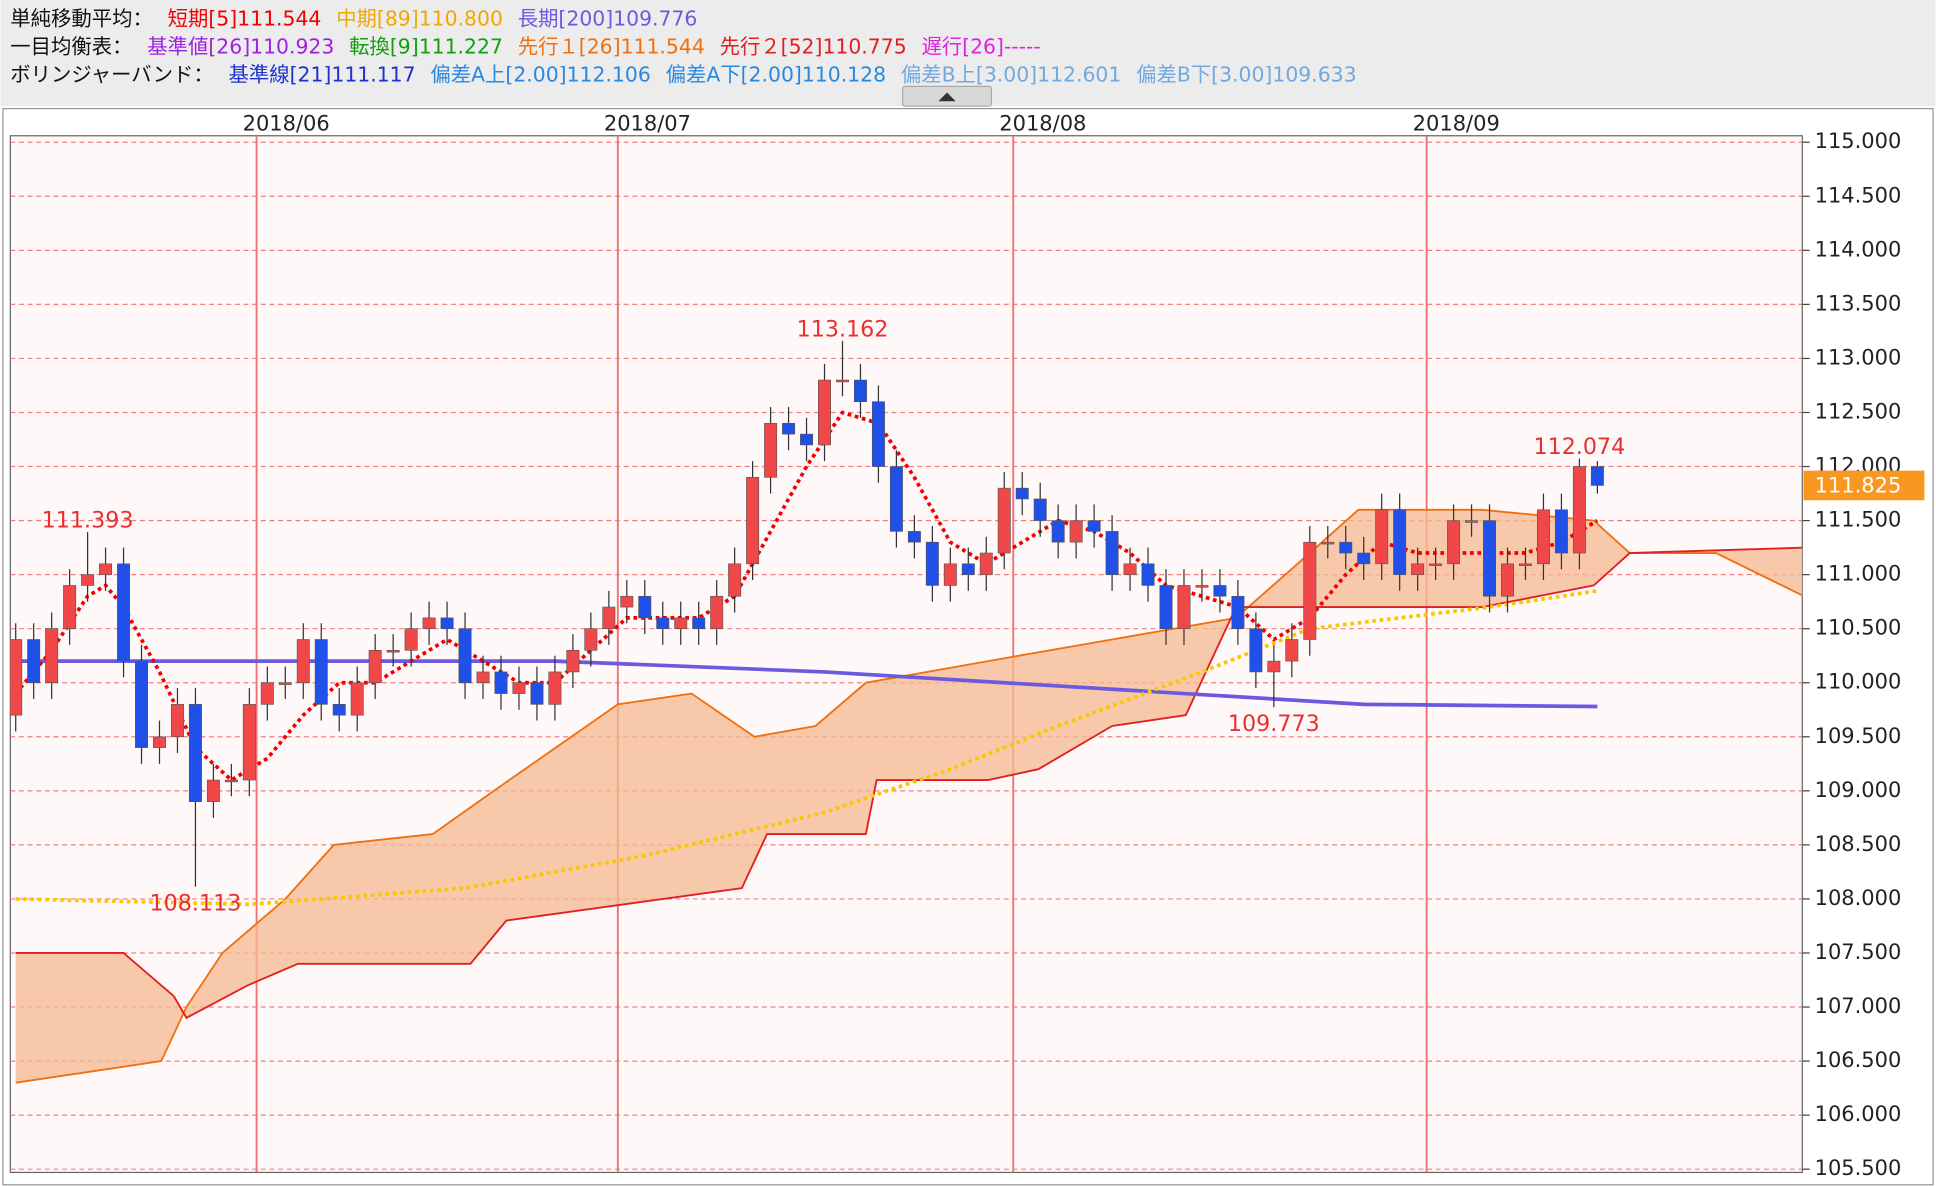 This screenshot has height=1186, width=1936. Describe the element at coordinates (1858, 844) in the screenshot. I see `y-tick-label: 108.500` at that location.